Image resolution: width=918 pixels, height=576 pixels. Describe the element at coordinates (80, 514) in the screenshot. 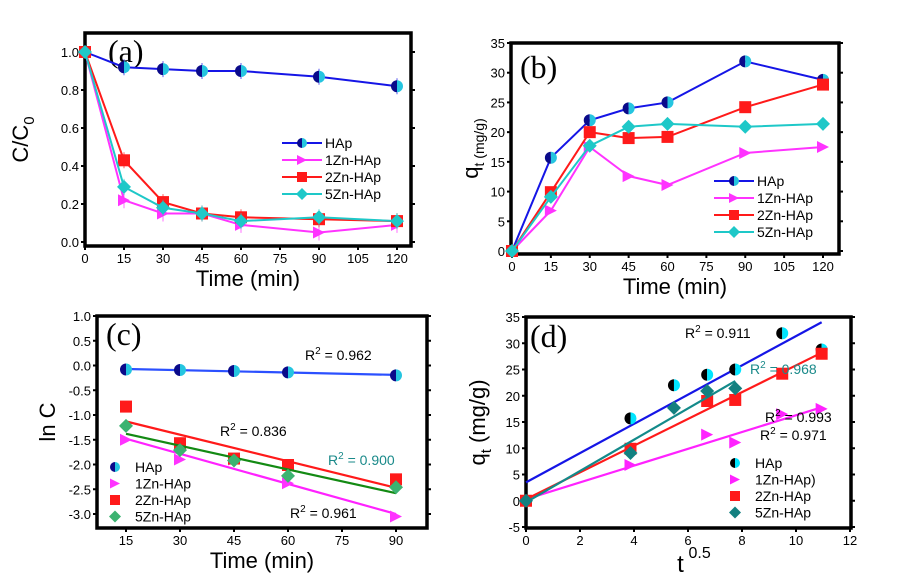

I see `y-tick-label: -3.0` at that location.